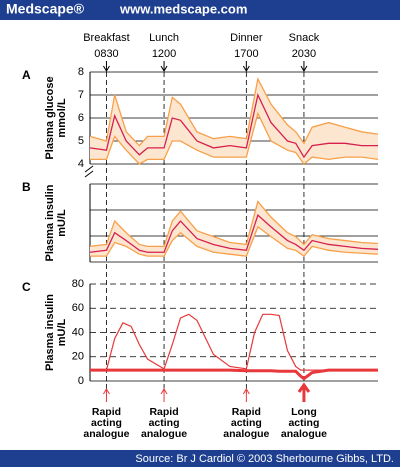  I want to click on y-tick-label: 6, so click(81, 118).